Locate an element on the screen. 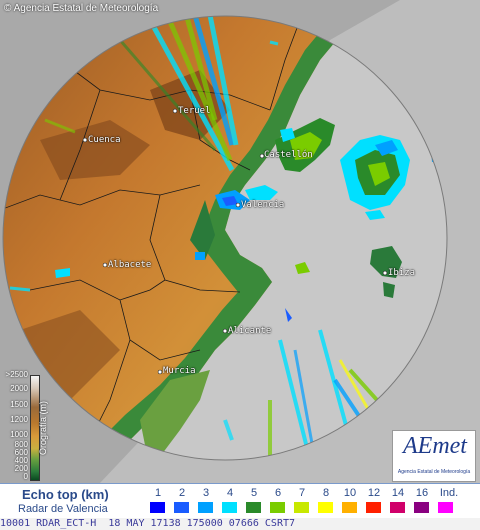 This screenshot has height=530, width=480. valencia-plain is located at coordinates (202, 230).